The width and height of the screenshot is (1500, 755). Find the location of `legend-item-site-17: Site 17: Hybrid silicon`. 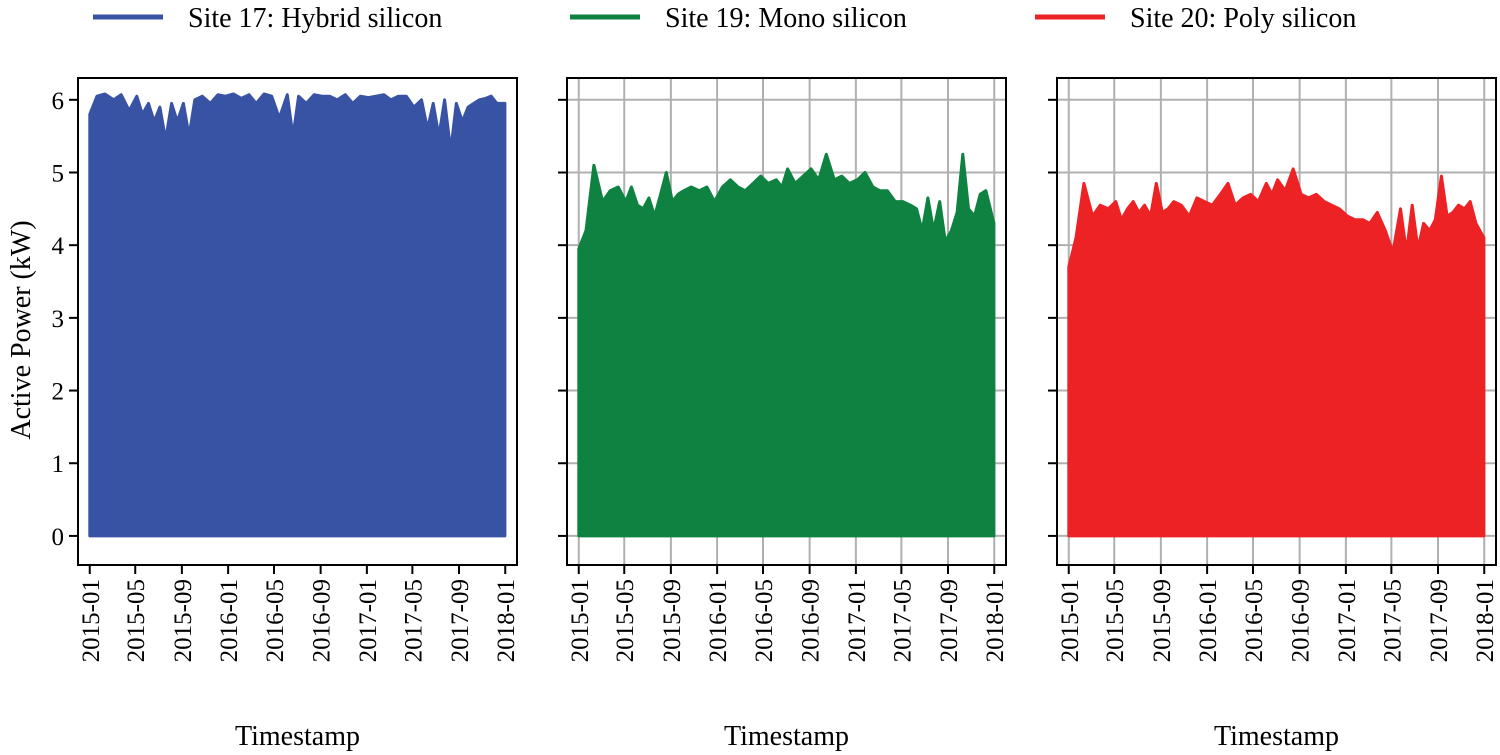

legend-item-site-17: Site 17: Hybrid silicon is located at coordinates (267, 18).